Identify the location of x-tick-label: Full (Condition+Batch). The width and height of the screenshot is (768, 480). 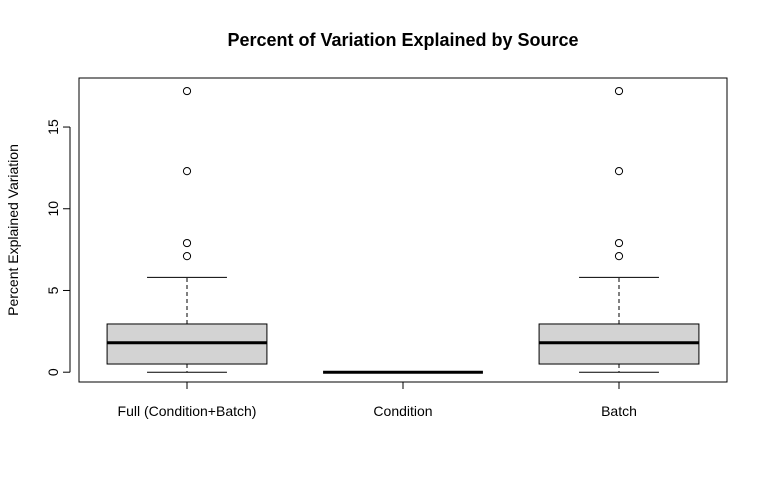
(187, 411).